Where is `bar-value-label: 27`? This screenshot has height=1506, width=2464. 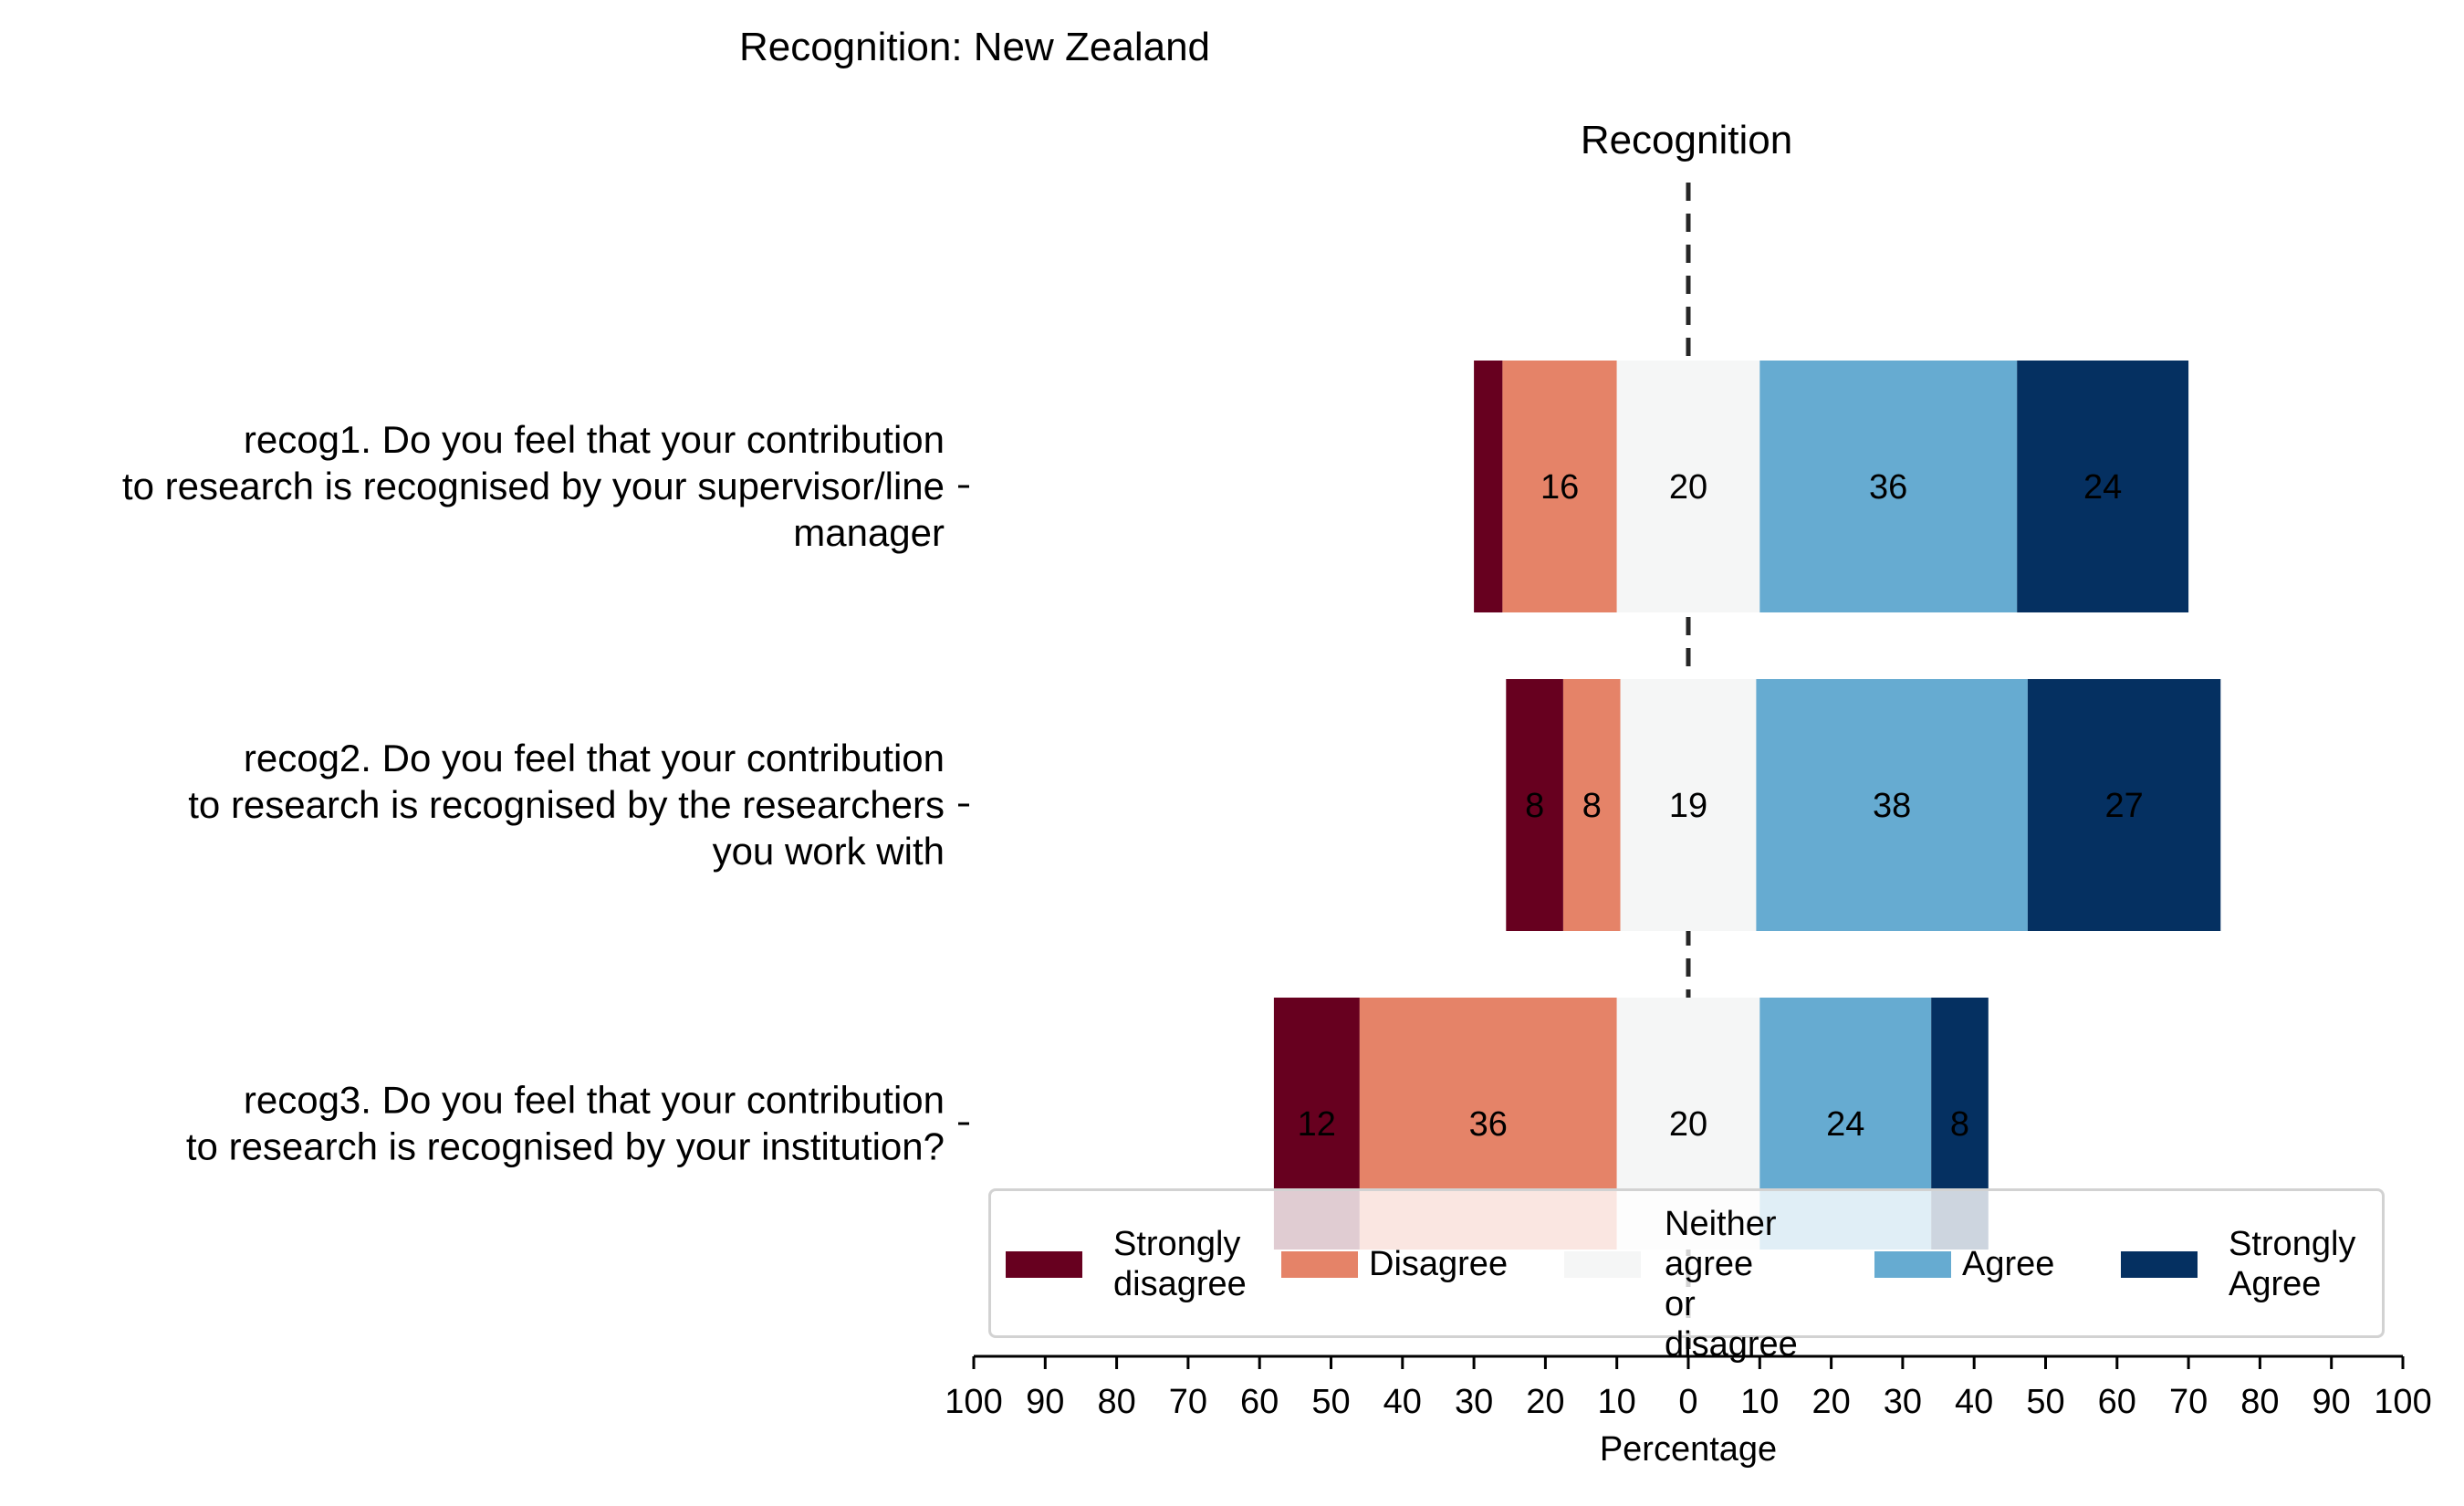 bar-value-label: 27 is located at coordinates (2123, 806).